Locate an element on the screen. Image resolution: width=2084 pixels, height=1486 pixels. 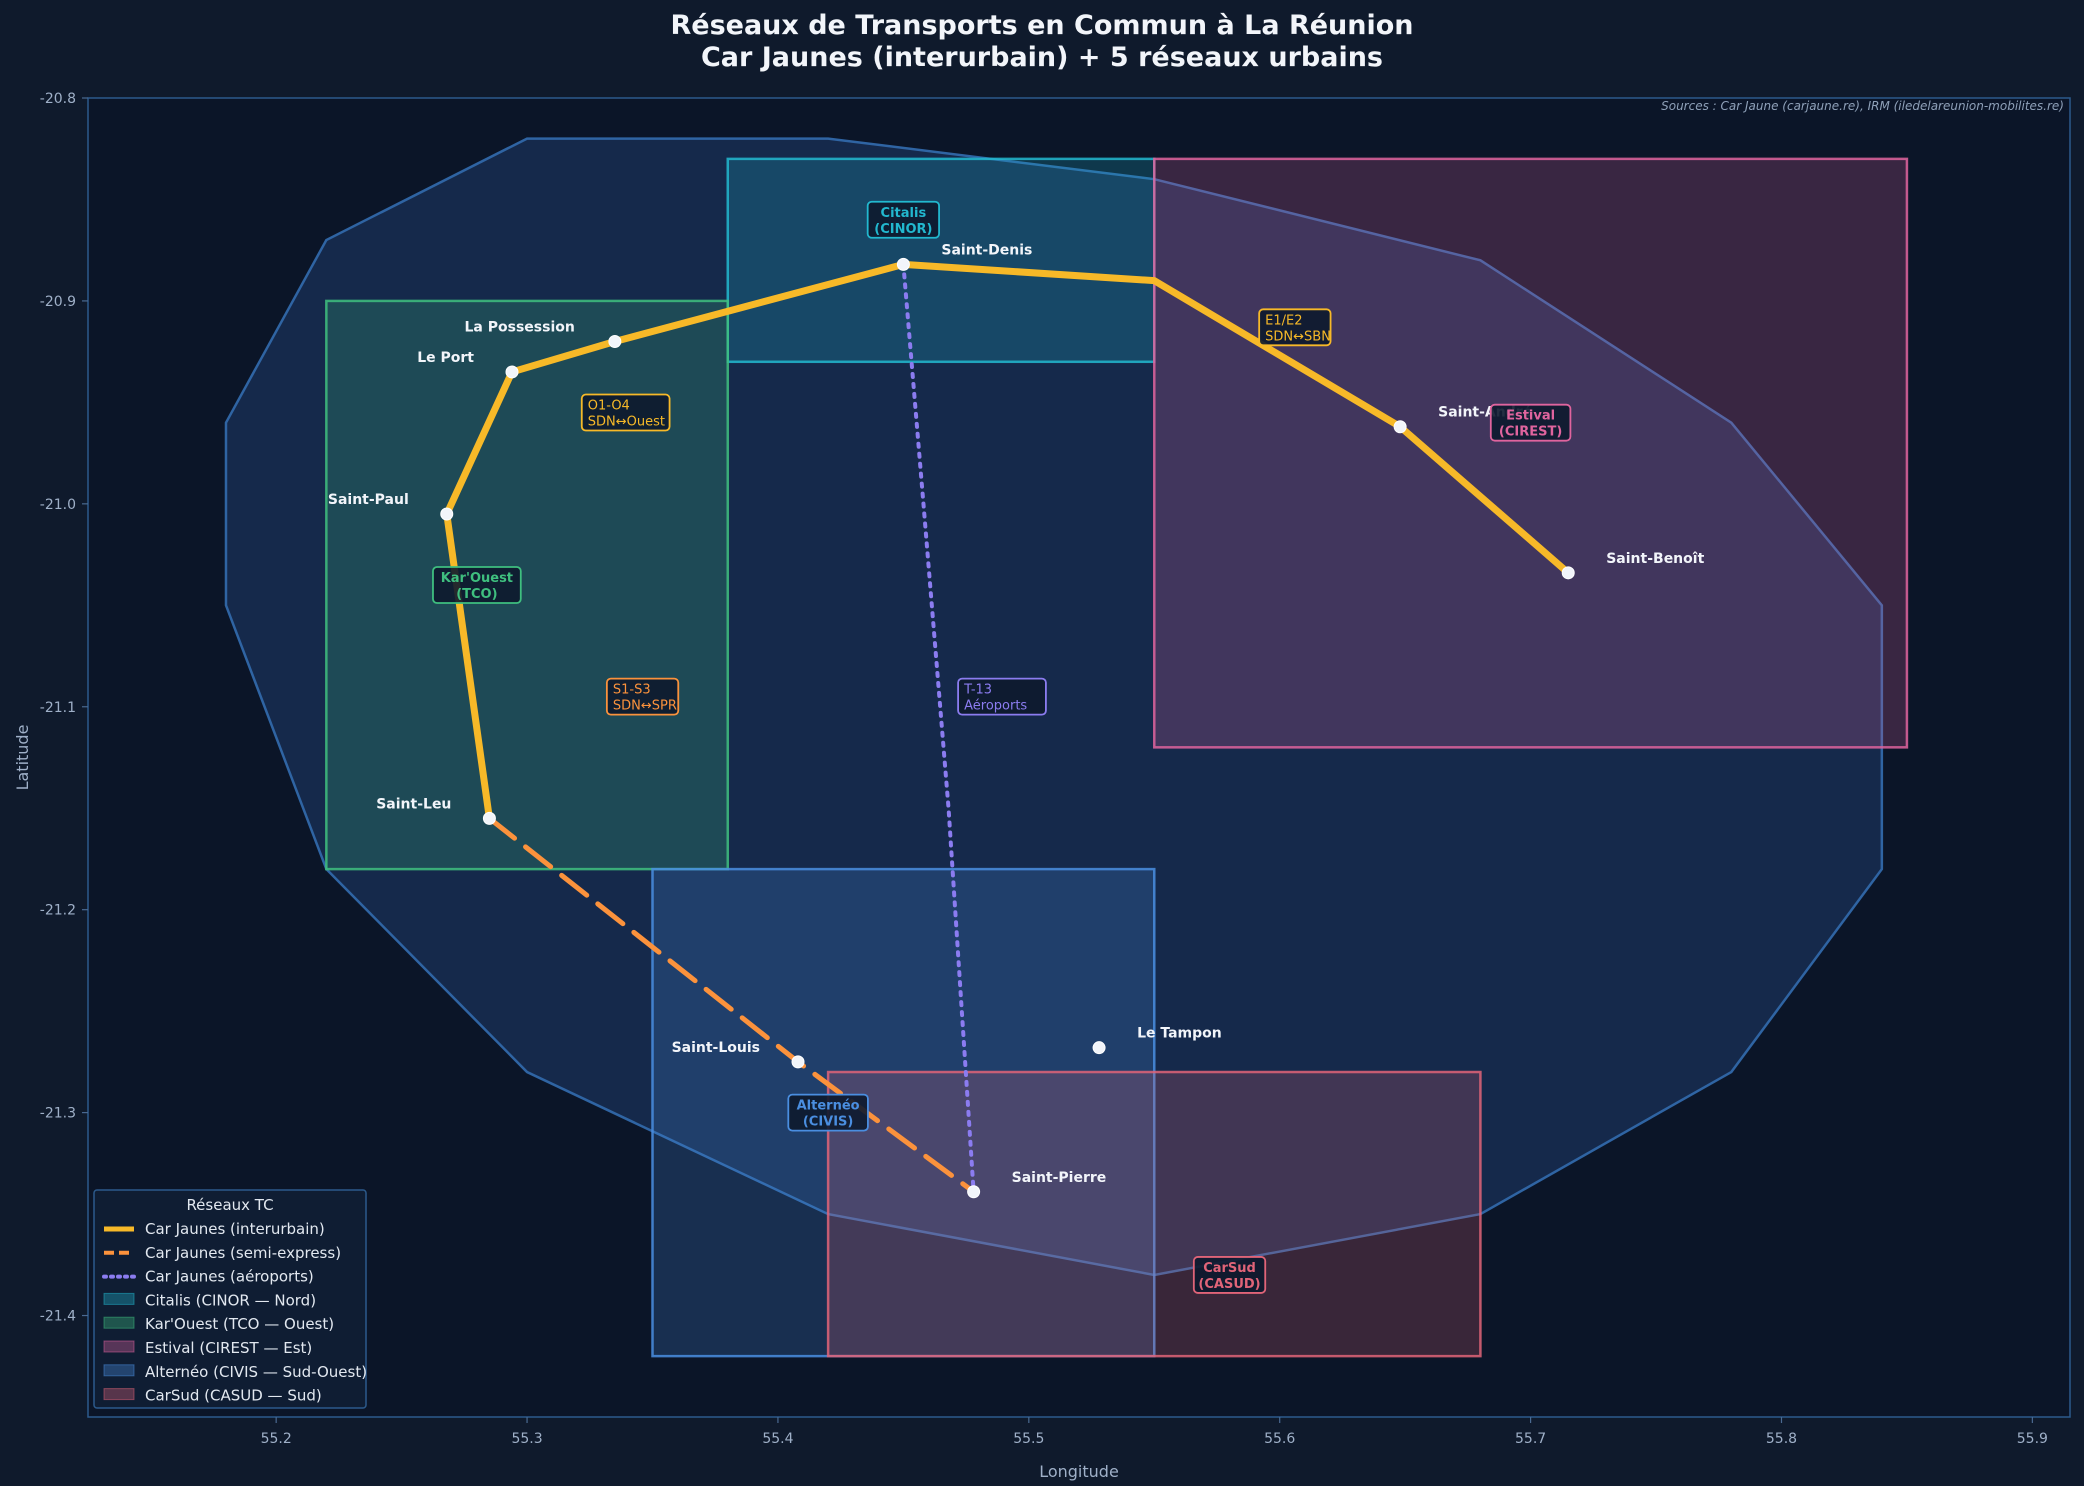
network-label-citalis-box is located at coordinates (903, 219).